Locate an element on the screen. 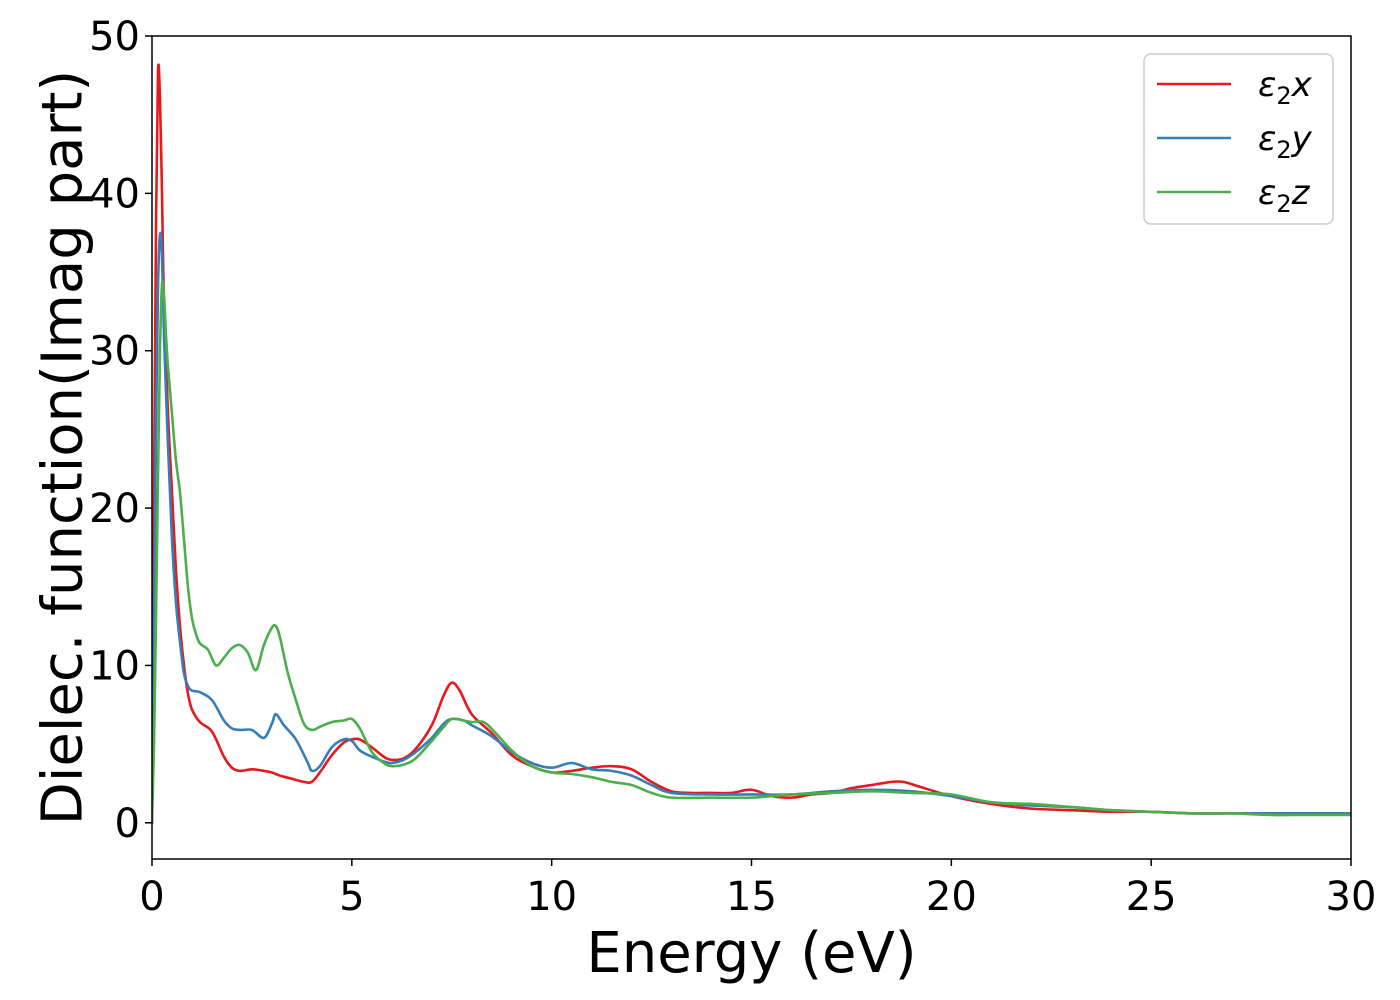 The image size is (1400, 1000). x-tick-label: 0 is located at coordinates (151, 897).